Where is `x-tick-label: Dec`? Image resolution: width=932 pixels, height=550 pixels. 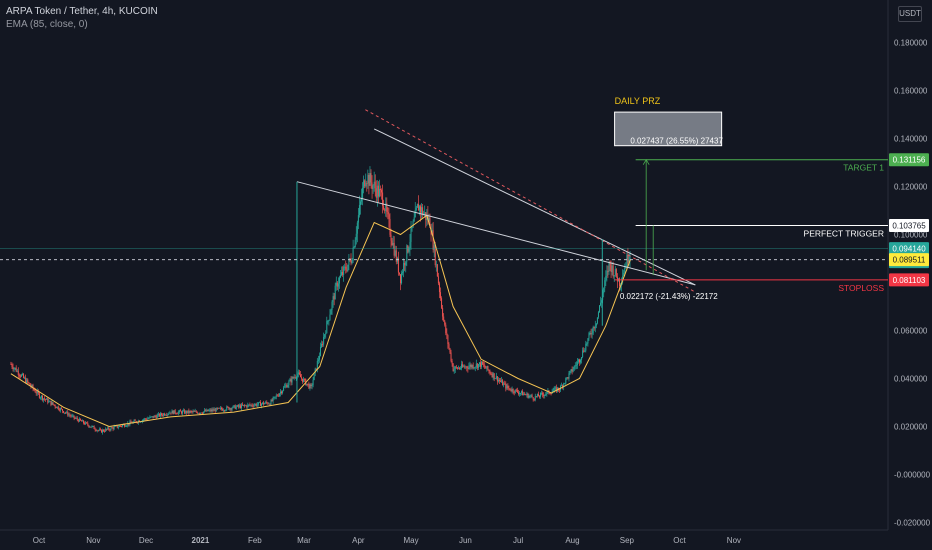 x-tick-label: Dec is located at coordinates (146, 540).